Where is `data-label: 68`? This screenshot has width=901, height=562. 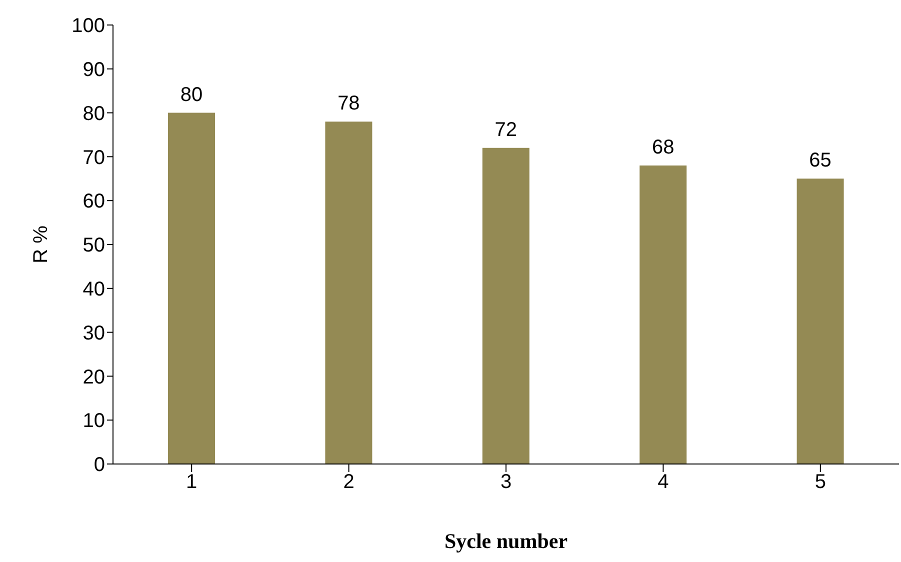 data-label: 68 is located at coordinates (663, 147).